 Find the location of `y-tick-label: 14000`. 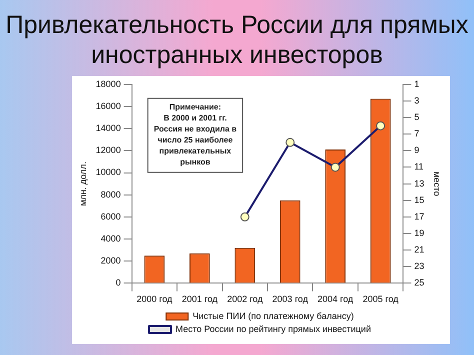

y-tick-label: 14000 is located at coordinates (108, 128).